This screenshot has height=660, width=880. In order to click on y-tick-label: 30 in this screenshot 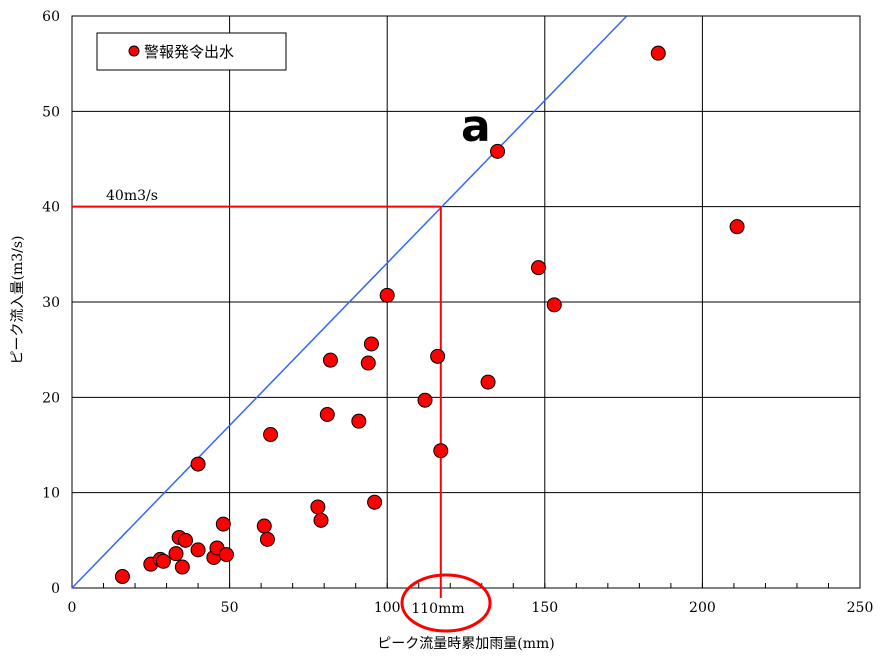, I will do `click(51, 303)`.